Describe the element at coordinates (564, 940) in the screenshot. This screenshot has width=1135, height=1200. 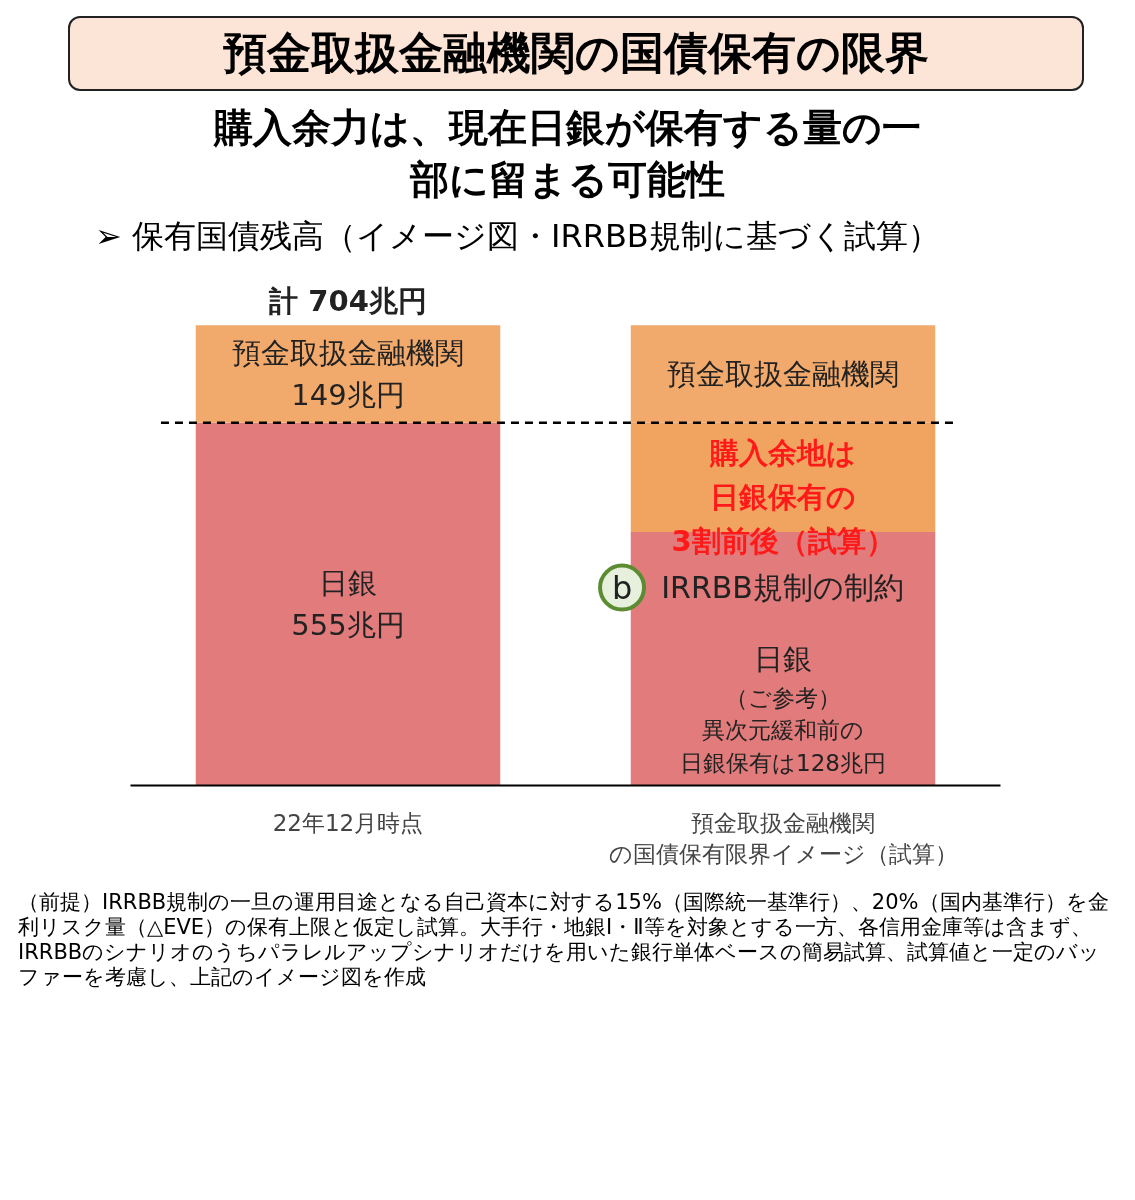
I see `text: （前提）IRRBB規制の一旦の運用目途となる自己資本に対する15%（国際統一基準行）、20%（国内基準行）を金利リスク量（△EVE）の保有上限と仮定し試算。大手行・地銀Ⅰ・Ⅱ等を対象とする一方、各信用金庫等は含まず、IRRBBのシナリオのうちパラレルアップシナリオだけを用いた銀行単体ベースの簡易試算、試算値と一定のバッファーを考慮し、上記のイメージ図を作成` at that location.